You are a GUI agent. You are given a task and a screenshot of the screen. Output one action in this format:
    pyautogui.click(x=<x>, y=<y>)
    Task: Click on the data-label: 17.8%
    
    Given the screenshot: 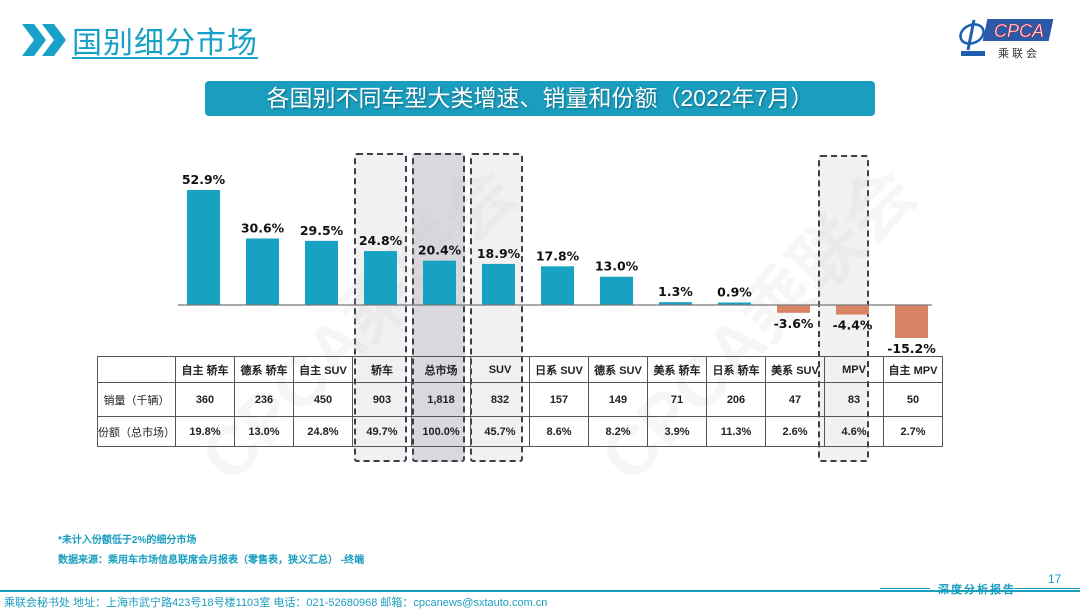 What is the action you would take?
    pyautogui.click(x=558, y=255)
    